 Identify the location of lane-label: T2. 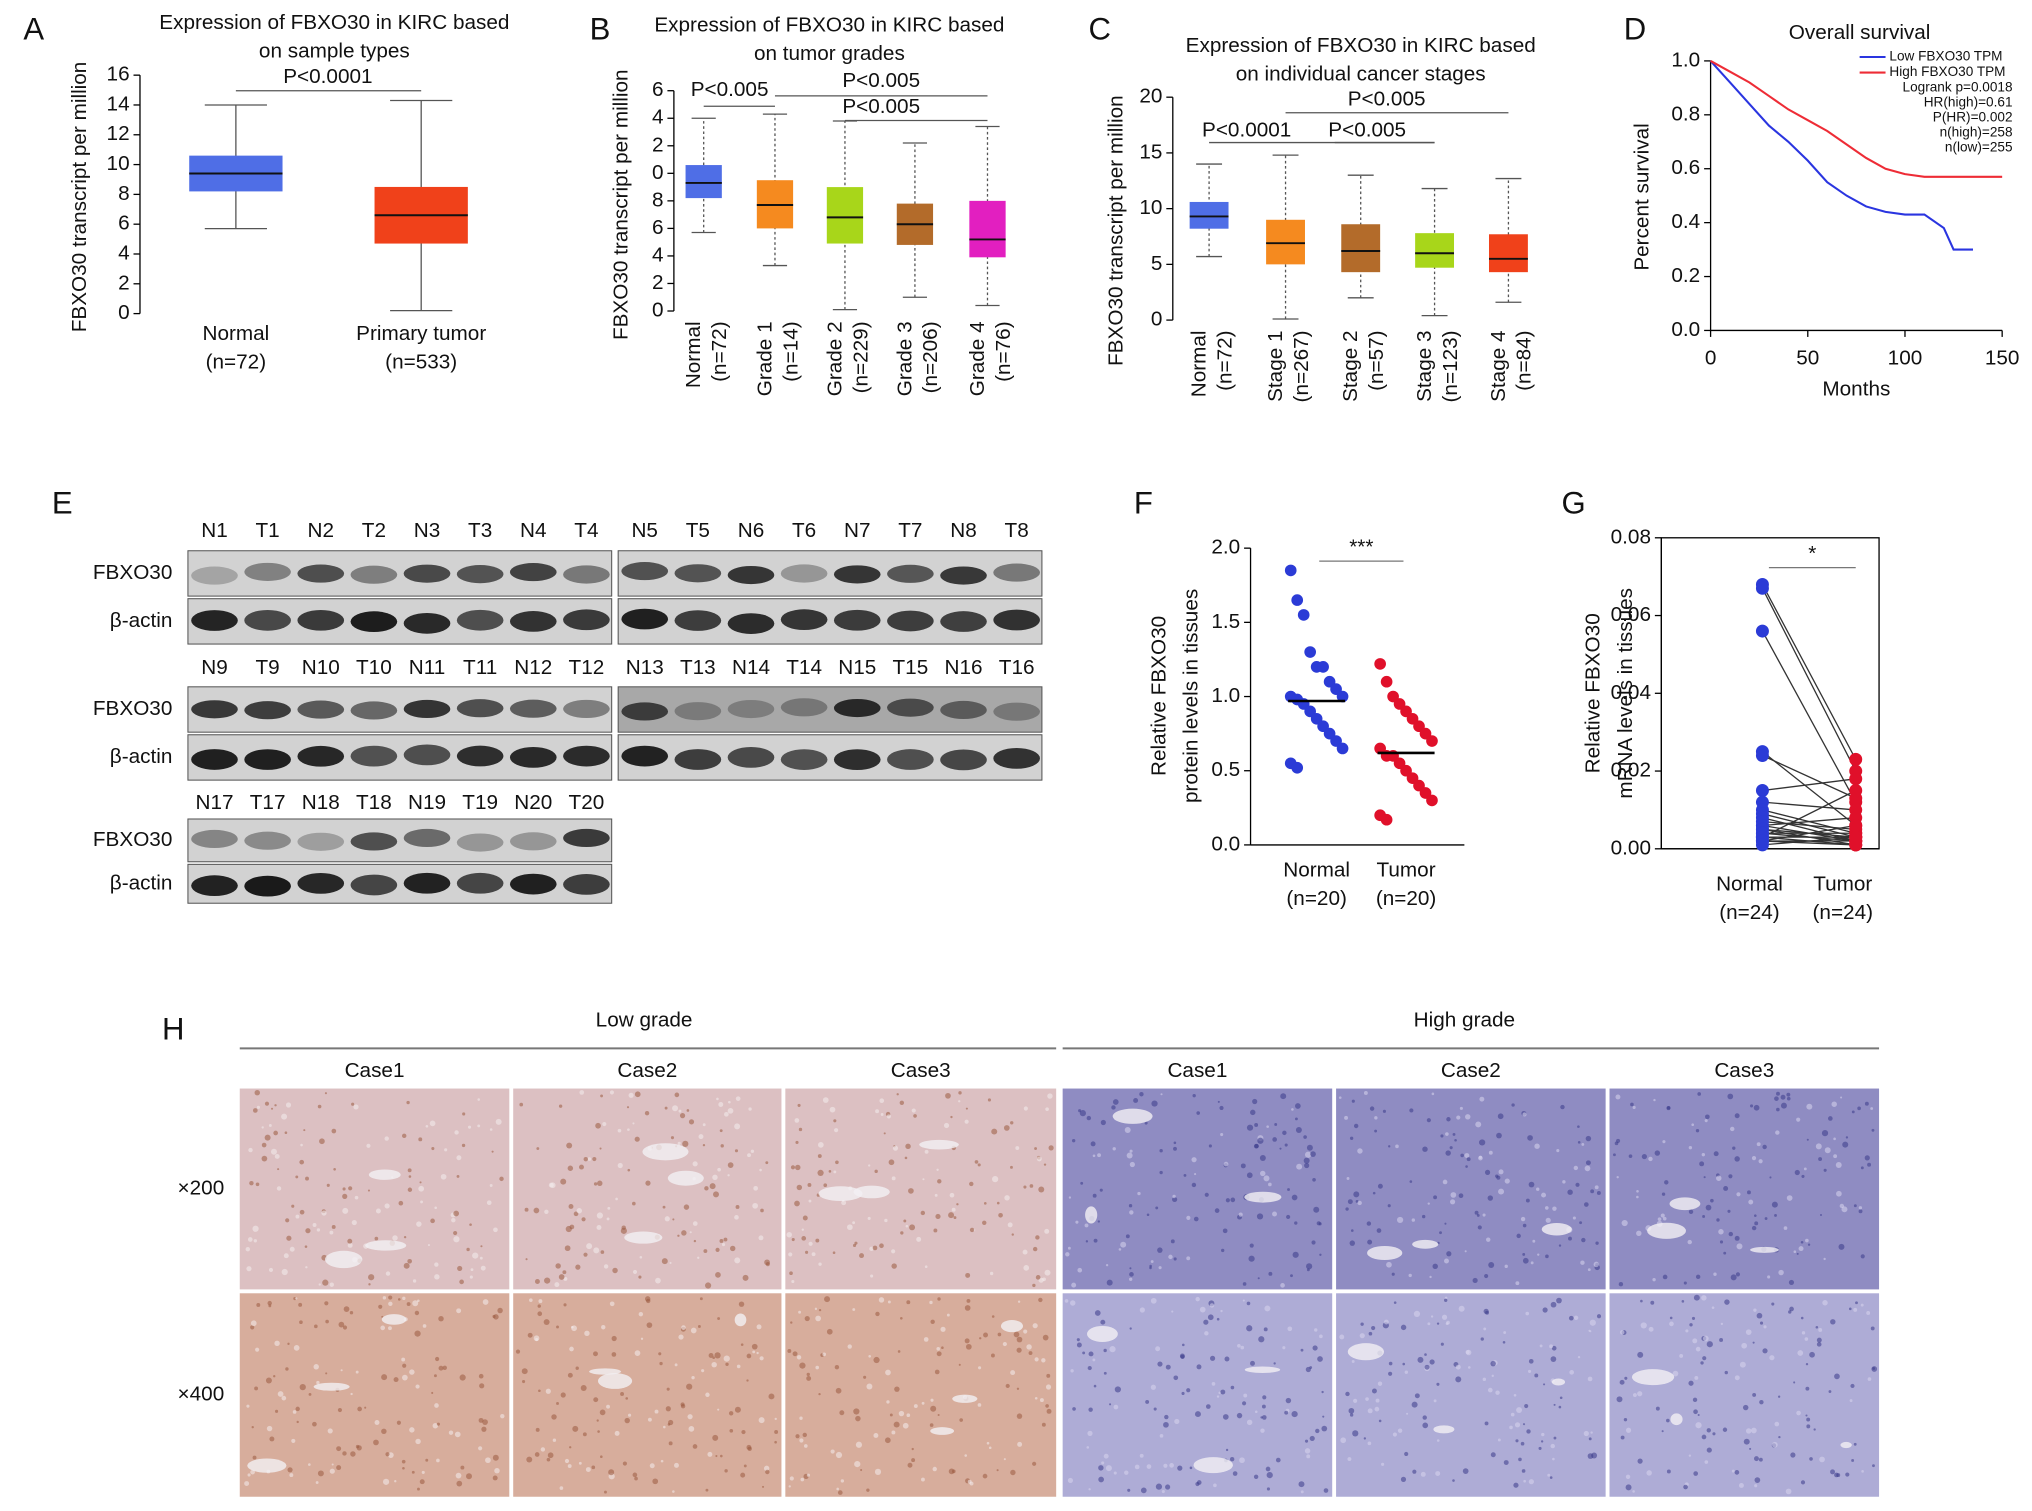
(374, 530).